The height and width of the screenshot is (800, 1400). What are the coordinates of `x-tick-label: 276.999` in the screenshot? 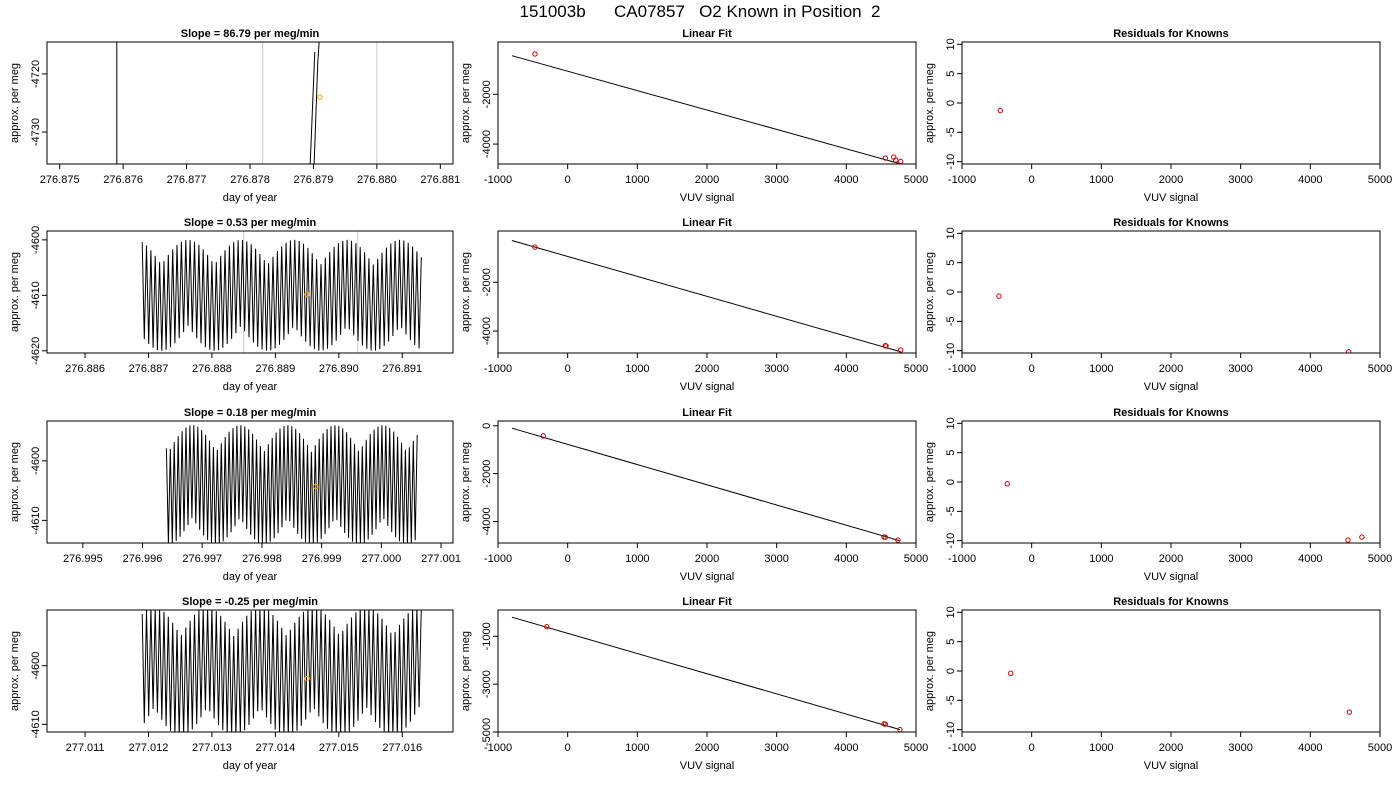 It's located at (322, 559).